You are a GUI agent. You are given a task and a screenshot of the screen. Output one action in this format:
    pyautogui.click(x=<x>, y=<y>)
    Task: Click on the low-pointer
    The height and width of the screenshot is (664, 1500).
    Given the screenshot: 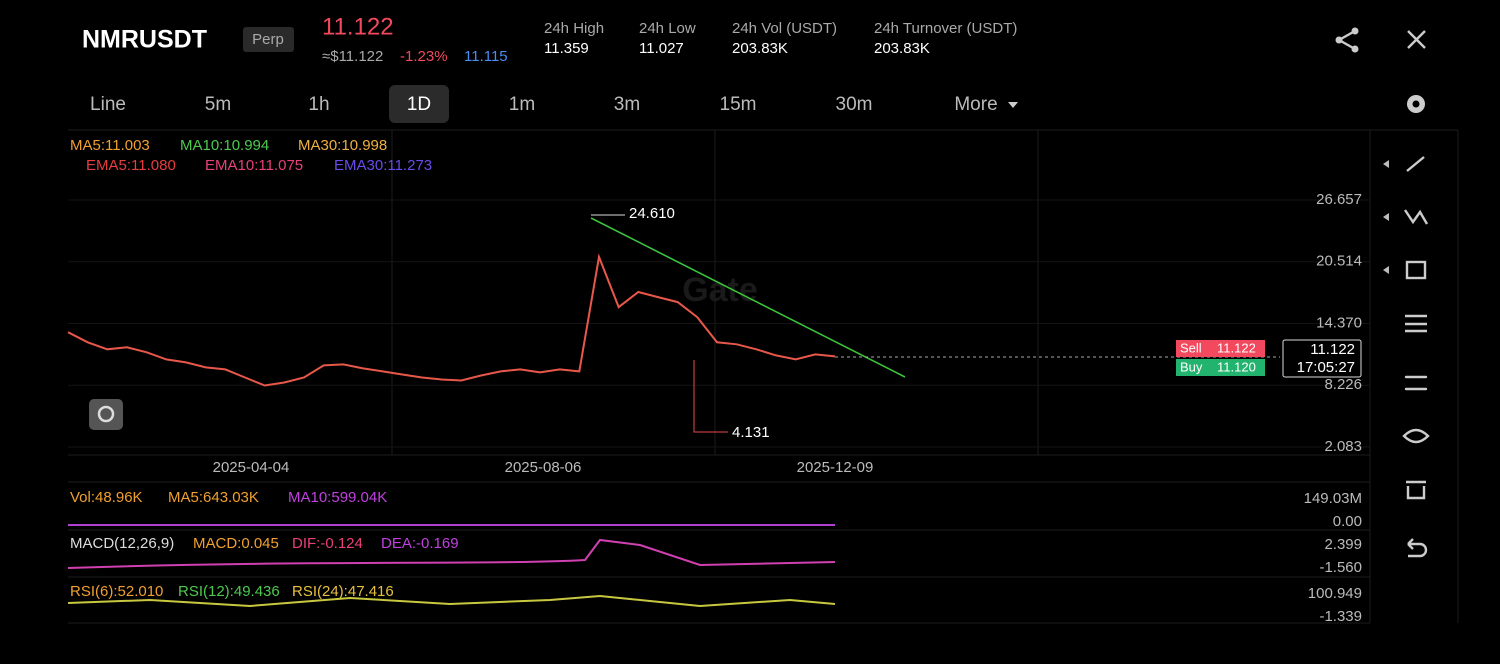 What is the action you would take?
    pyautogui.click(x=710, y=396)
    